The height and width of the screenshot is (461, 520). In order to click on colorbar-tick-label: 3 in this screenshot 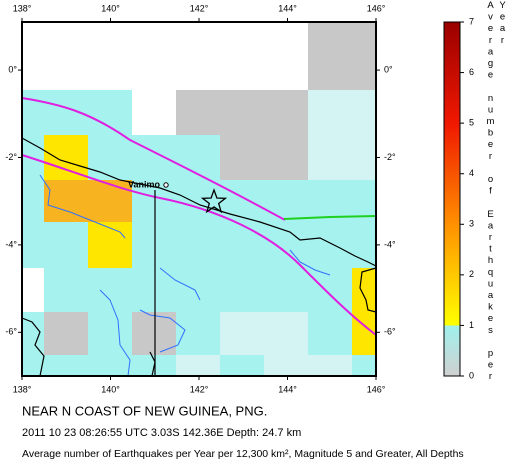, I will do `click(471, 224)`.